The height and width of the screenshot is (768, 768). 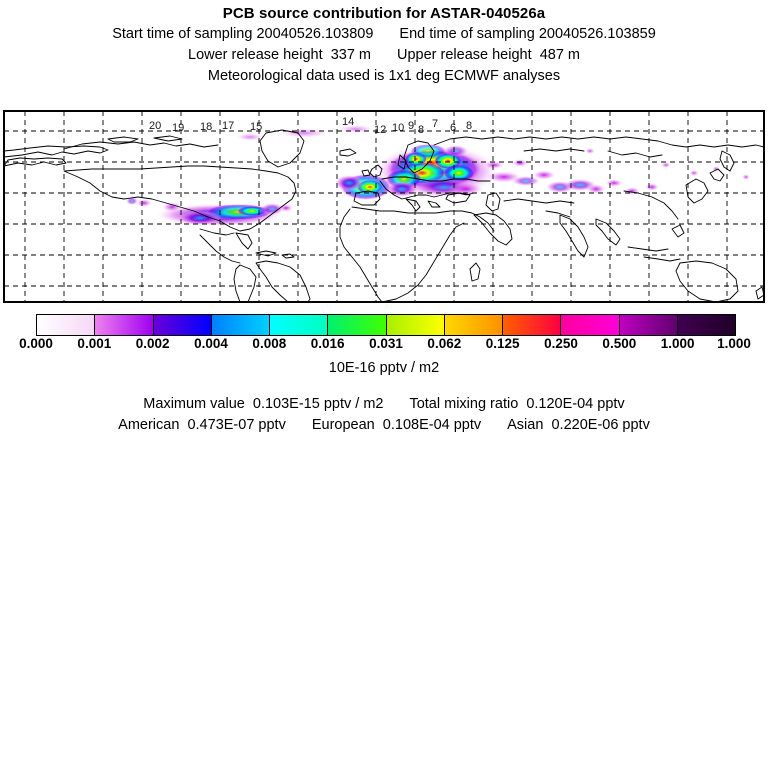 I want to click on svg-text: 7, so click(x=435, y=124).